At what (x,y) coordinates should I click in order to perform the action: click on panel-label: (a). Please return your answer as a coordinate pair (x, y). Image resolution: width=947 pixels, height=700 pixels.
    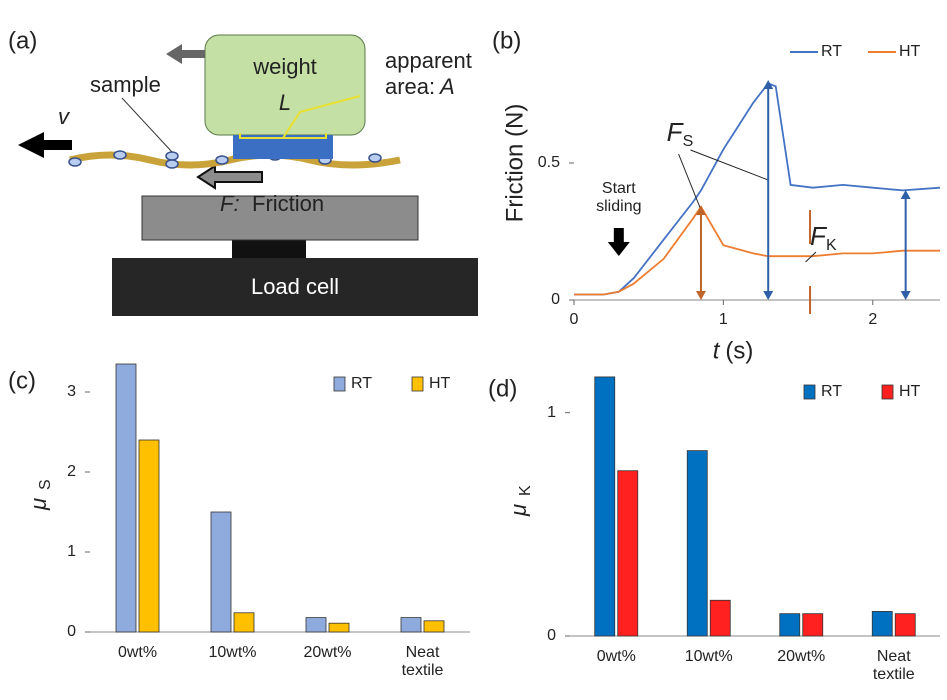
    Looking at the image, I should click on (22, 40).